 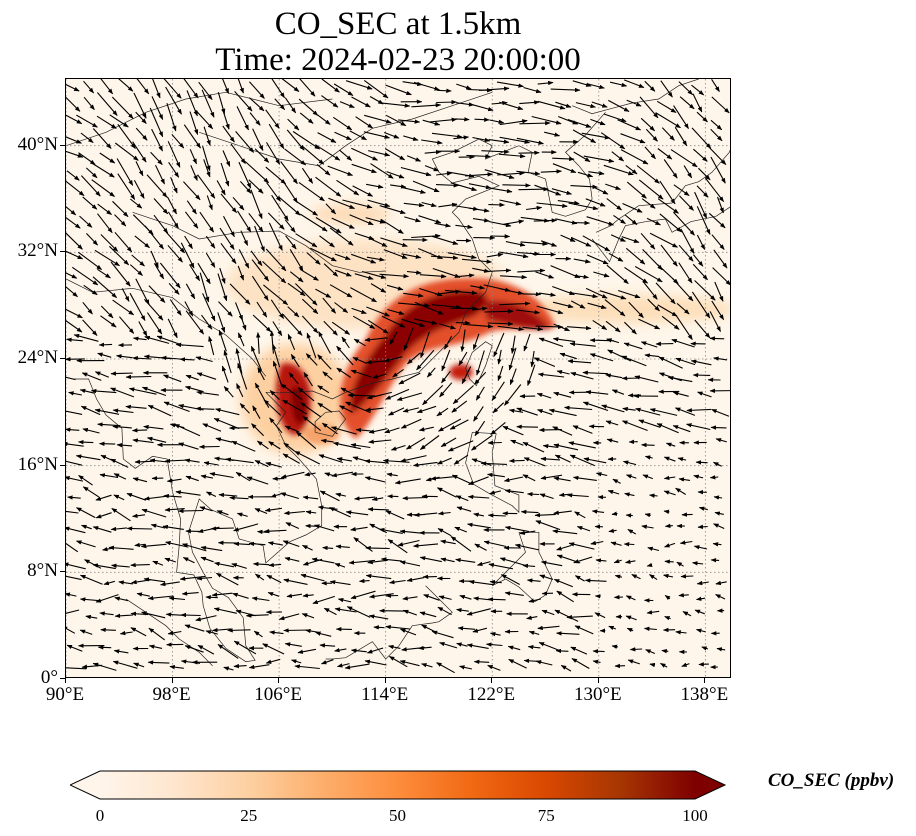 I want to click on coastline-segment, so click(x=199, y=119).